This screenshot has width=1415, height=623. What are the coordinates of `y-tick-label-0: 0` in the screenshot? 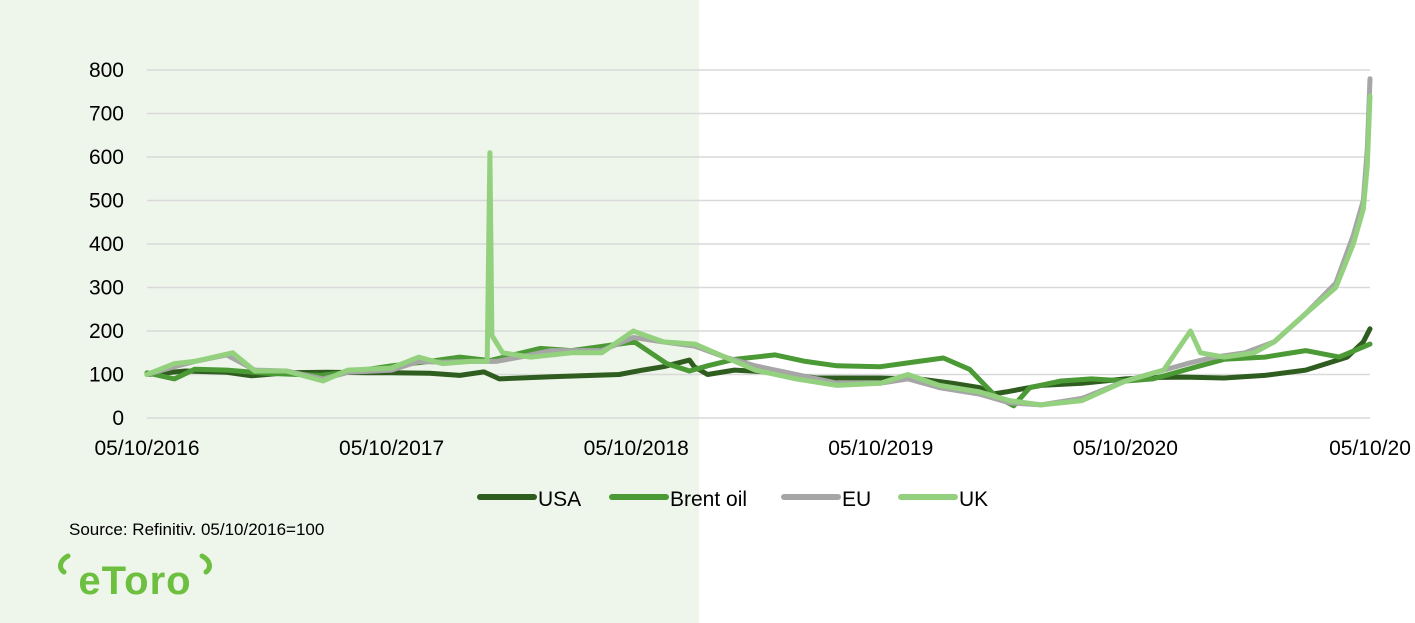 It's located at (118, 418).